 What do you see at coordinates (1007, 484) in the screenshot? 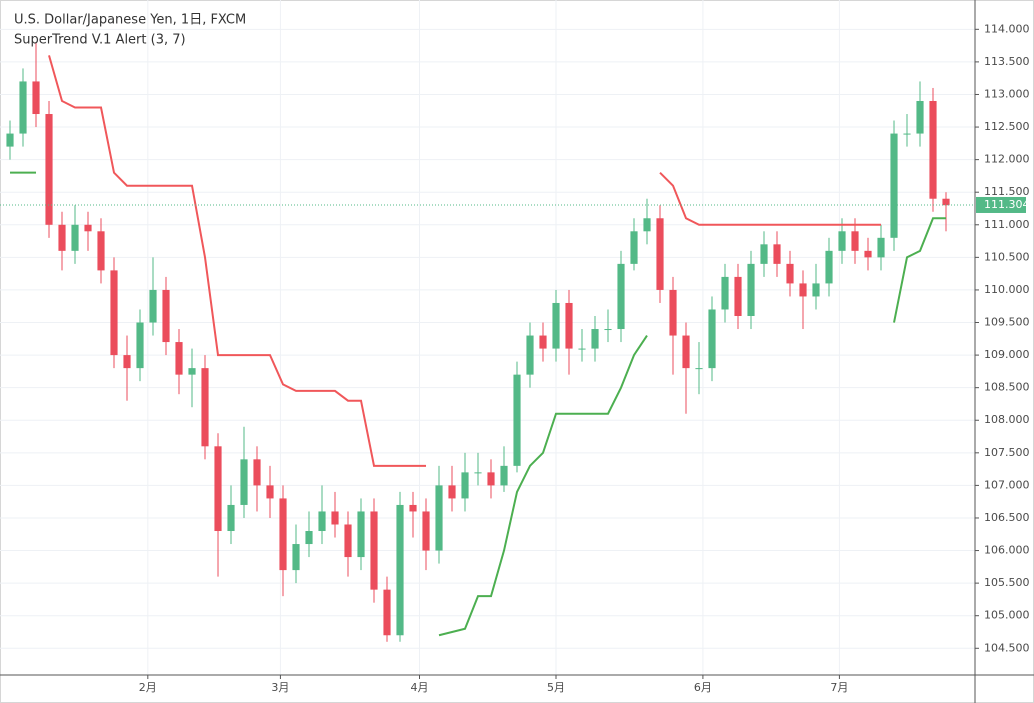
I see `y-tick-label: 107.000` at bounding box center [1007, 484].